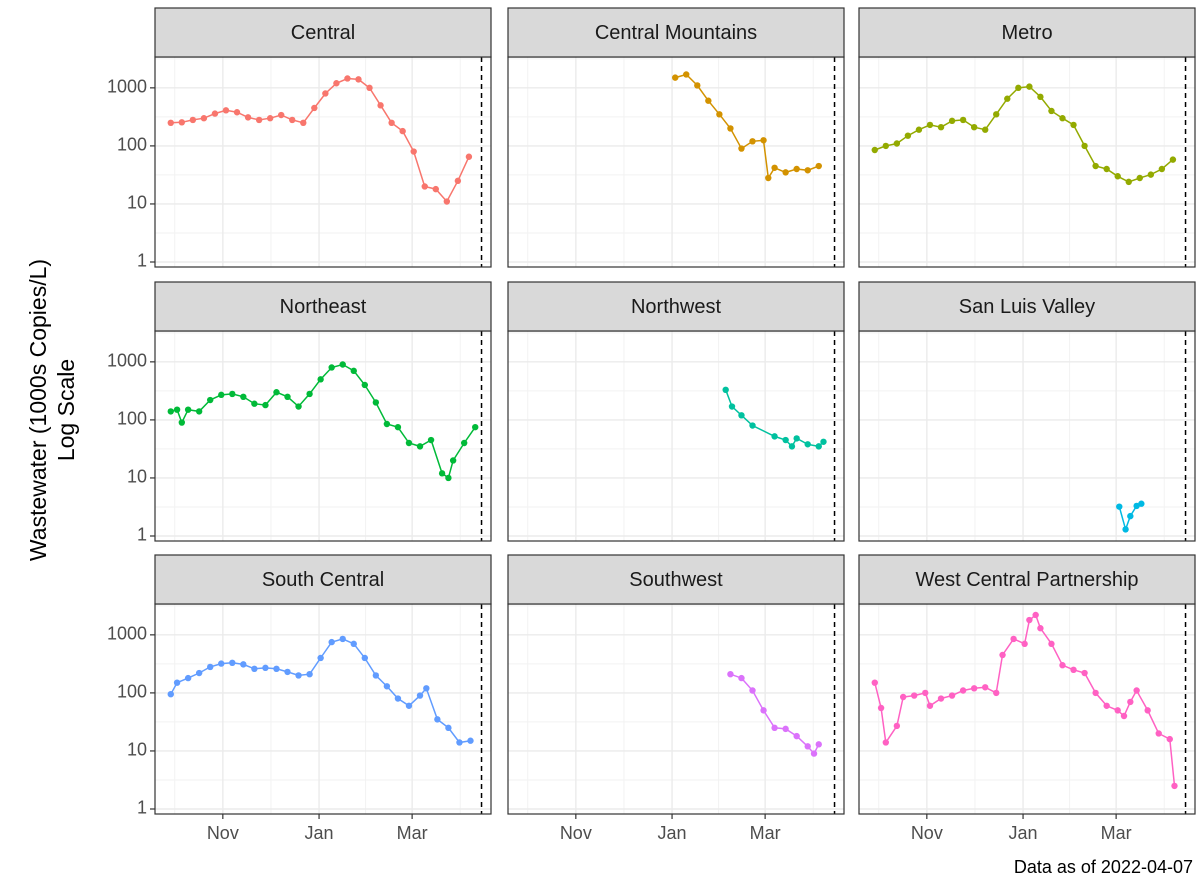  I want to click on x-tick-label: Mar, so click(765, 833).